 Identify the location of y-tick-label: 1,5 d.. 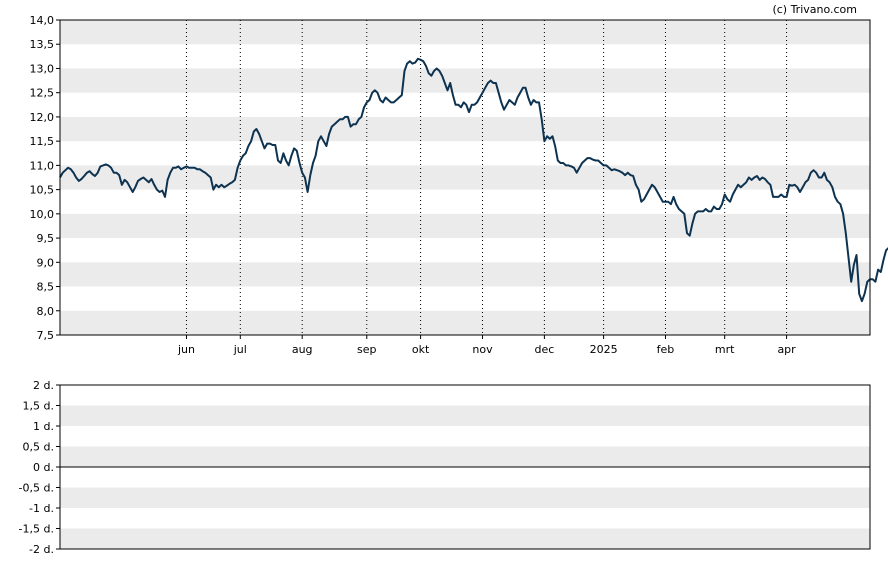
(38, 406).